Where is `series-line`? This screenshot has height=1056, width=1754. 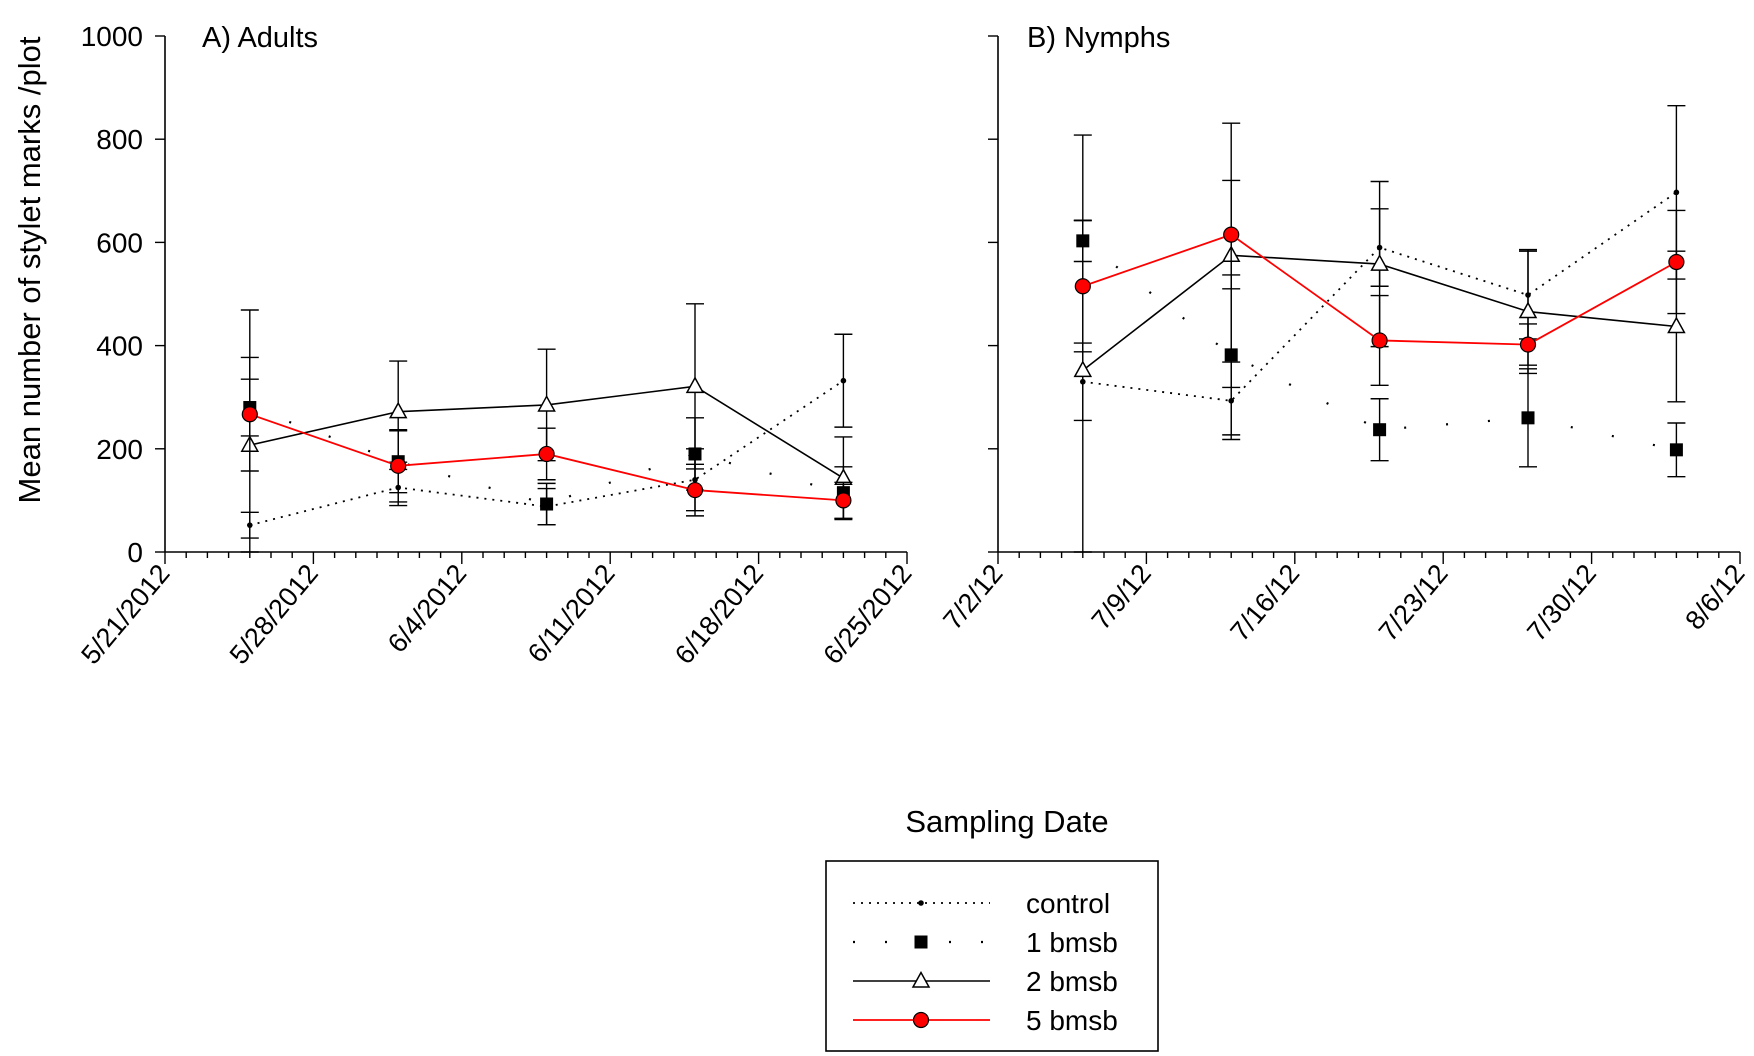
series-line is located at coordinates (546, 453).